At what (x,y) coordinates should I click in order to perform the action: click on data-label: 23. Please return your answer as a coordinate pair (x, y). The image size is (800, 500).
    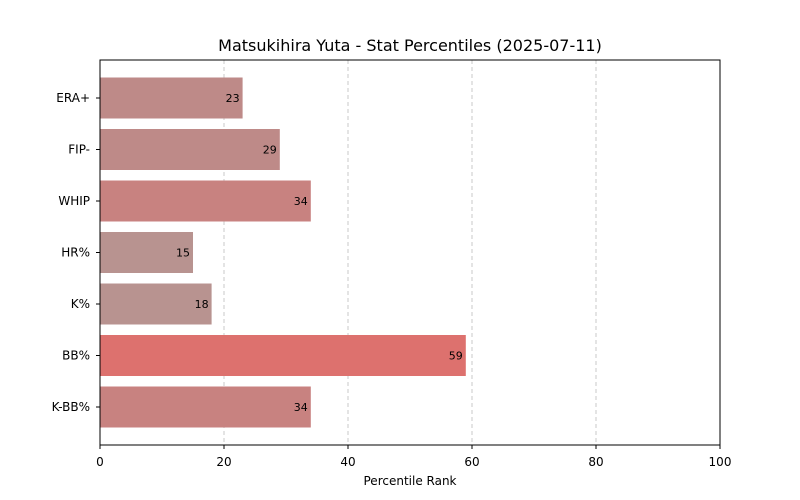
    Looking at the image, I should click on (233, 98).